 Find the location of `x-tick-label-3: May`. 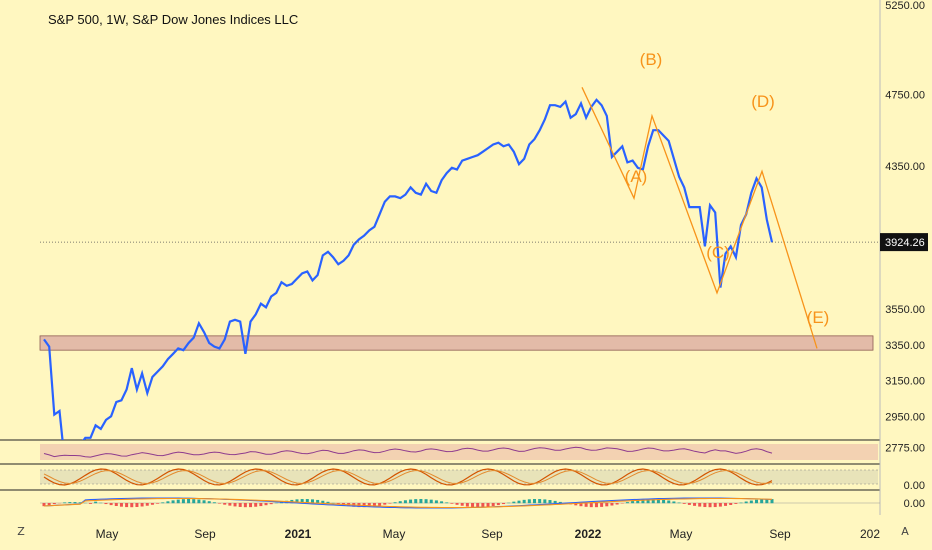

x-tick-label-3: May is located at coordinates (394, 534).